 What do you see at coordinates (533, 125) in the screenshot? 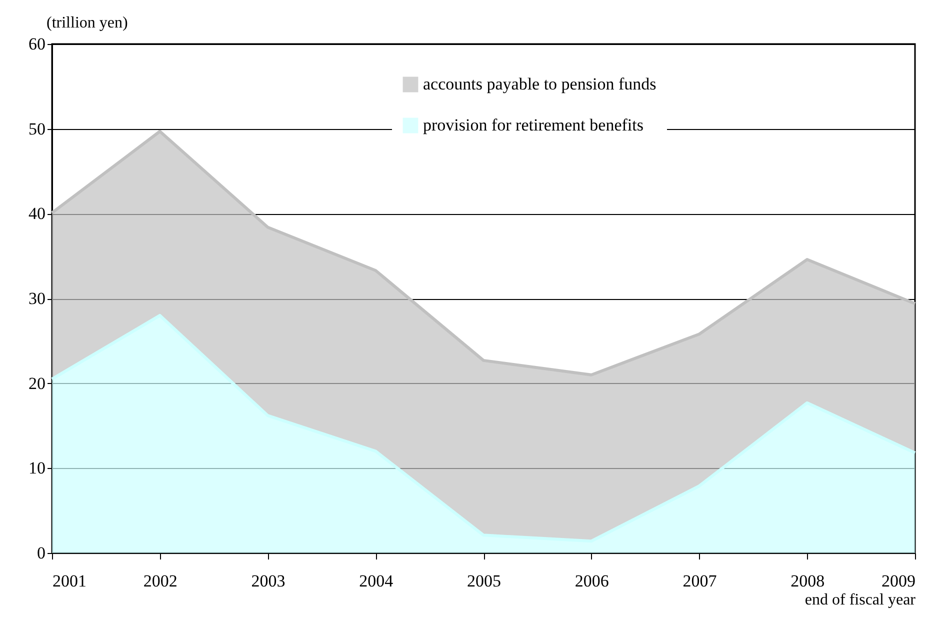
I see `legend-label: provision for retirement benefits` at bounding box center [533, 125].